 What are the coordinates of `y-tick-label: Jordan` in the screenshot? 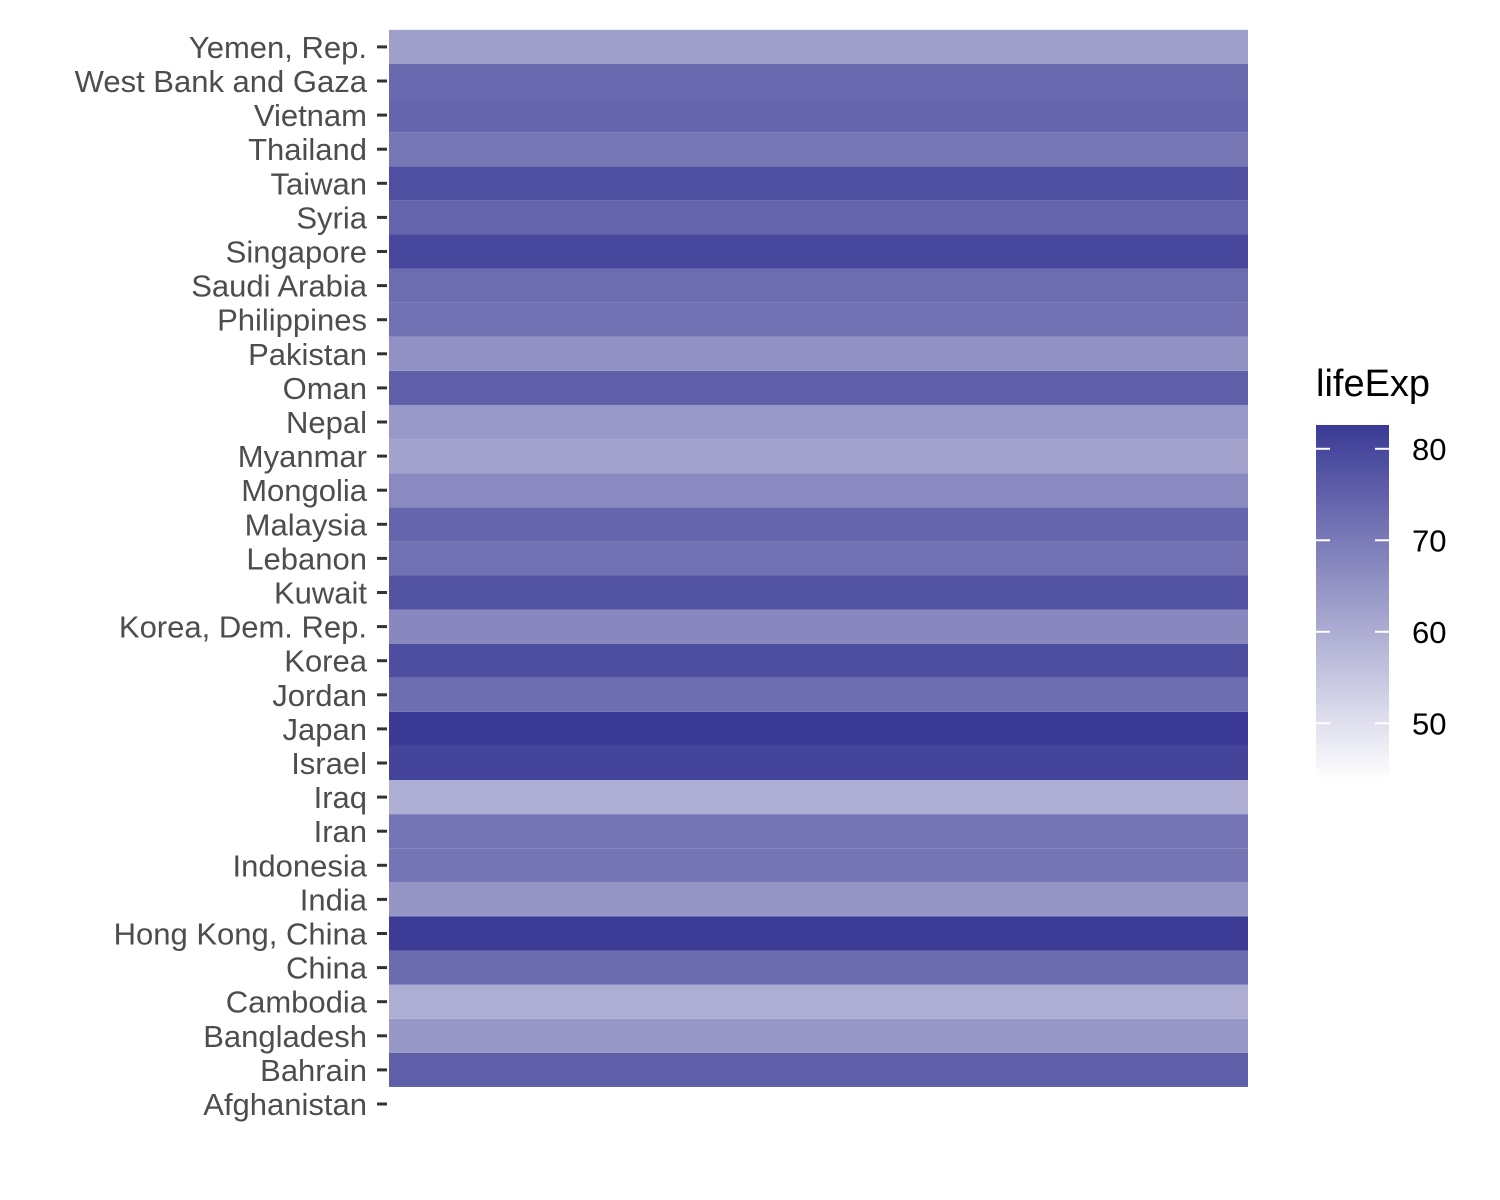 It's located at (319, 695).